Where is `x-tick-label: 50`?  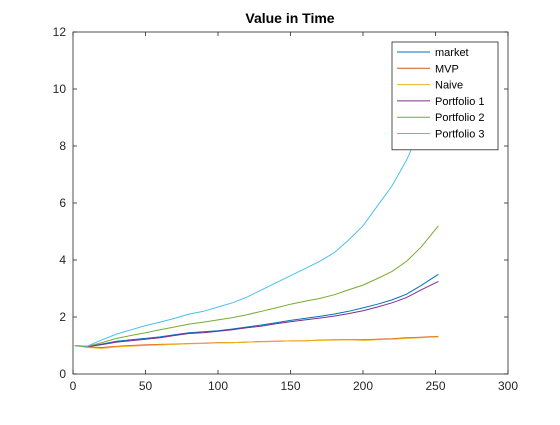 x-tick-label: 50 is located at coordinates (146, 386).